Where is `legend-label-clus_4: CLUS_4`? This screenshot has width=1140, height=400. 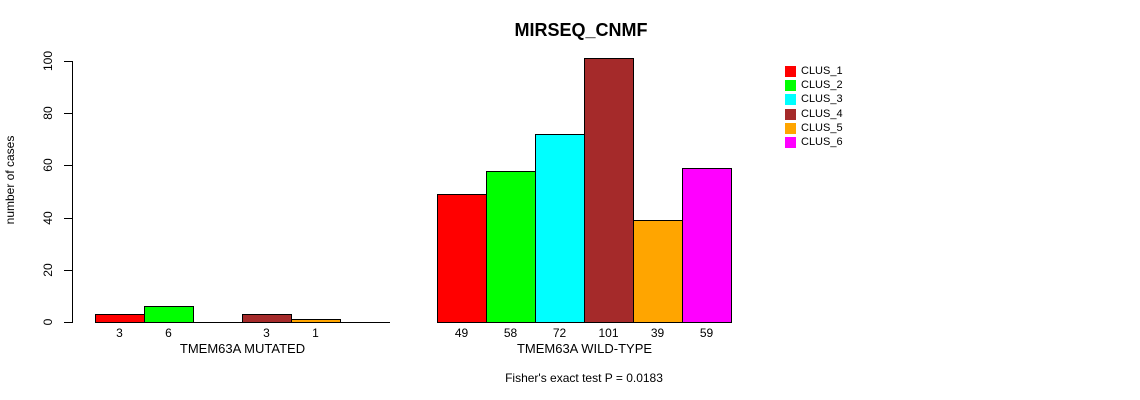 legend-label-clus_4: CLUS_4 is located at coordinates (822, 114).